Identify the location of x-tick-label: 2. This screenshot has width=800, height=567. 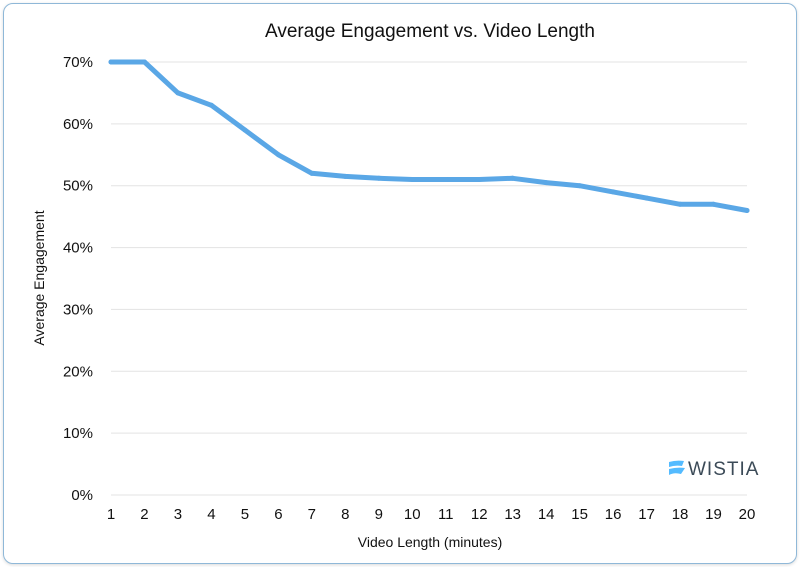
(144, 514).